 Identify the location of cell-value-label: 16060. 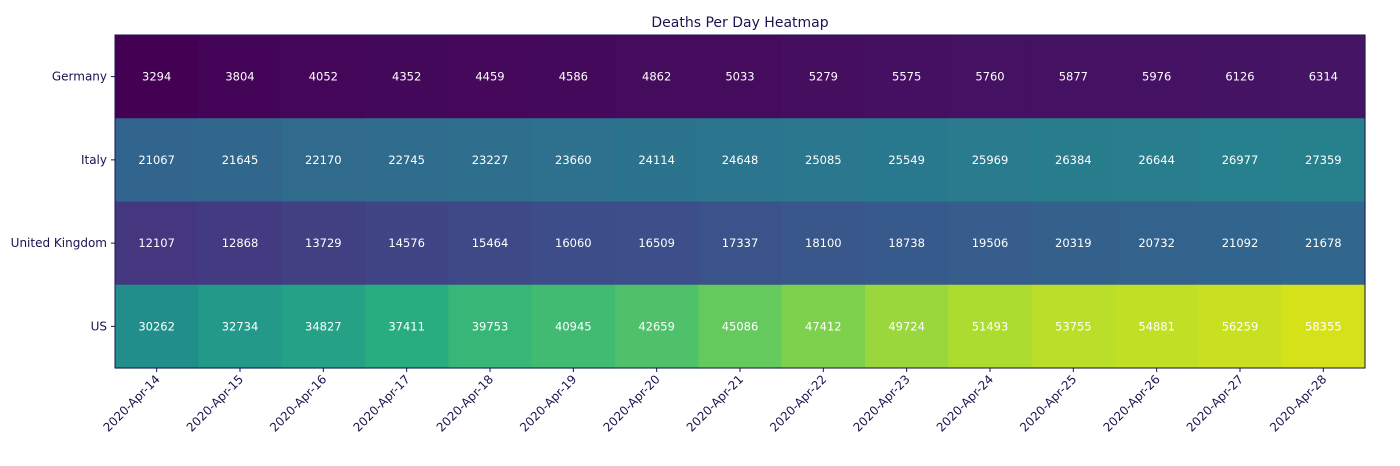
(573, 243).